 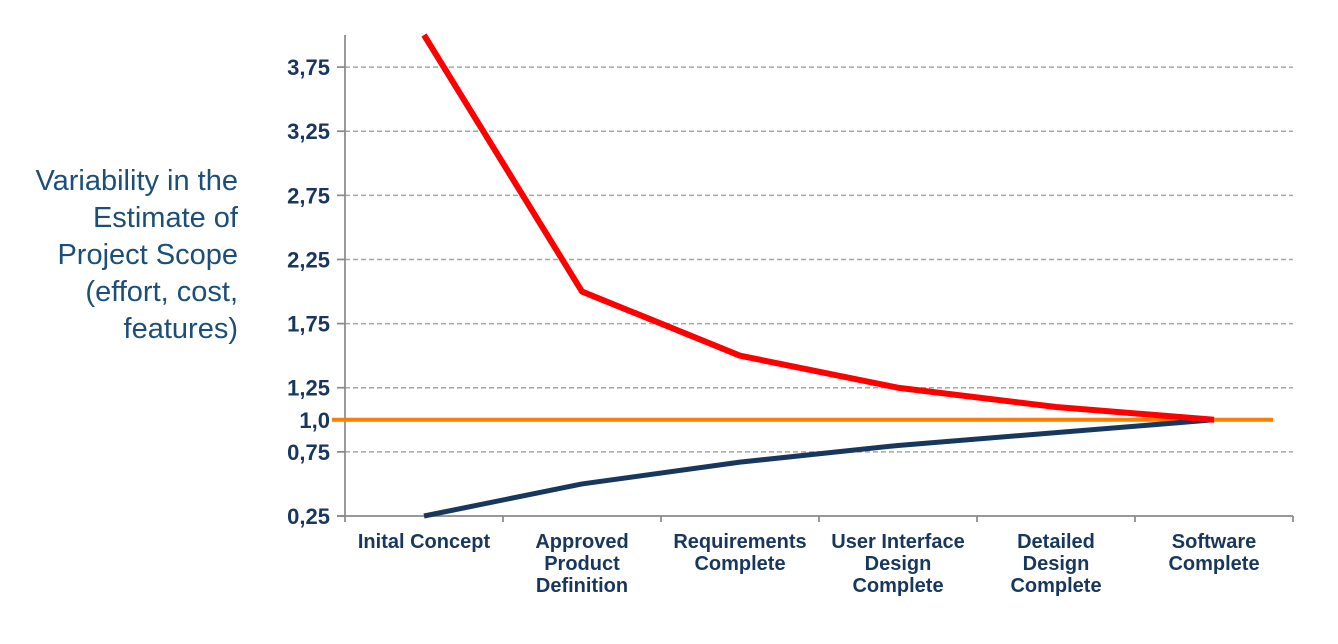 I want to click on y-tick-label: 2,25, so click(x=308, y=259).